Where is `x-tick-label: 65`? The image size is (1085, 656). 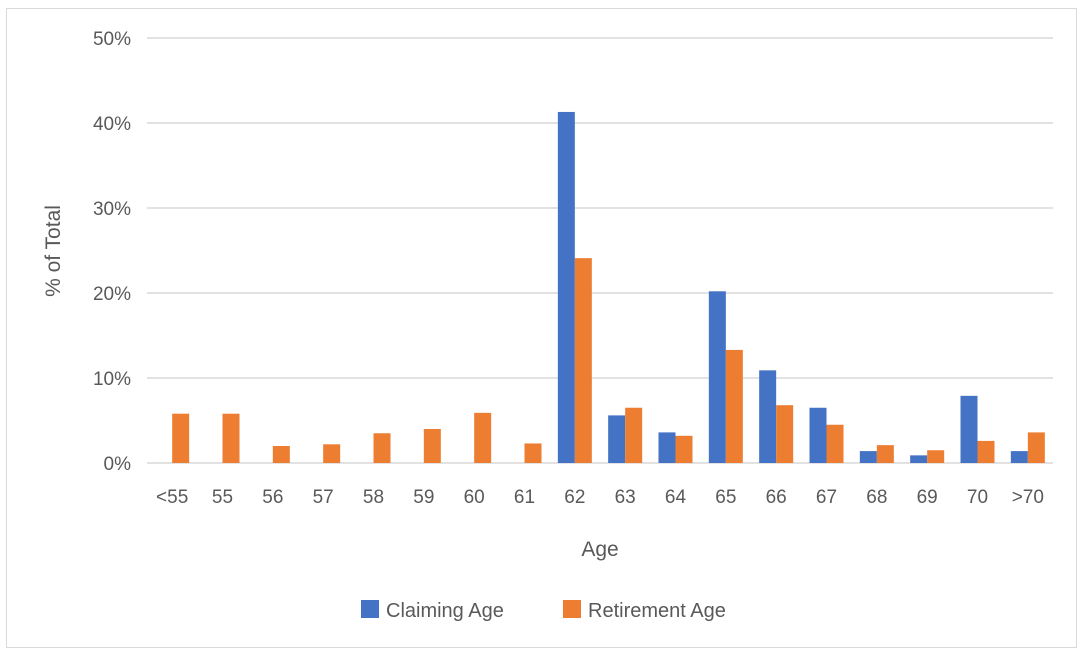 x-tick-label: 65 is located at coordinates (725, 497).